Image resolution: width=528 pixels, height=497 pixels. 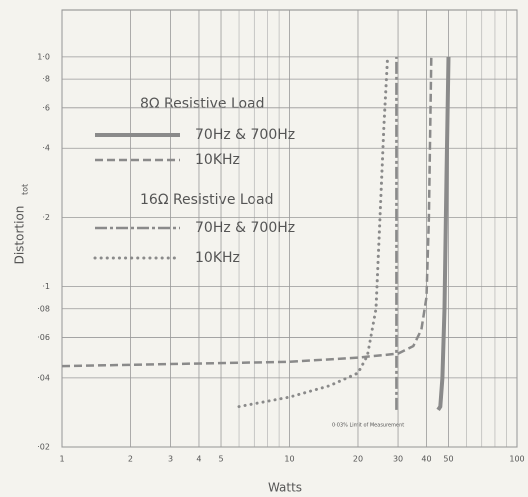 I want to click on y-tick-label: ·6, so click(x=46, y=107).